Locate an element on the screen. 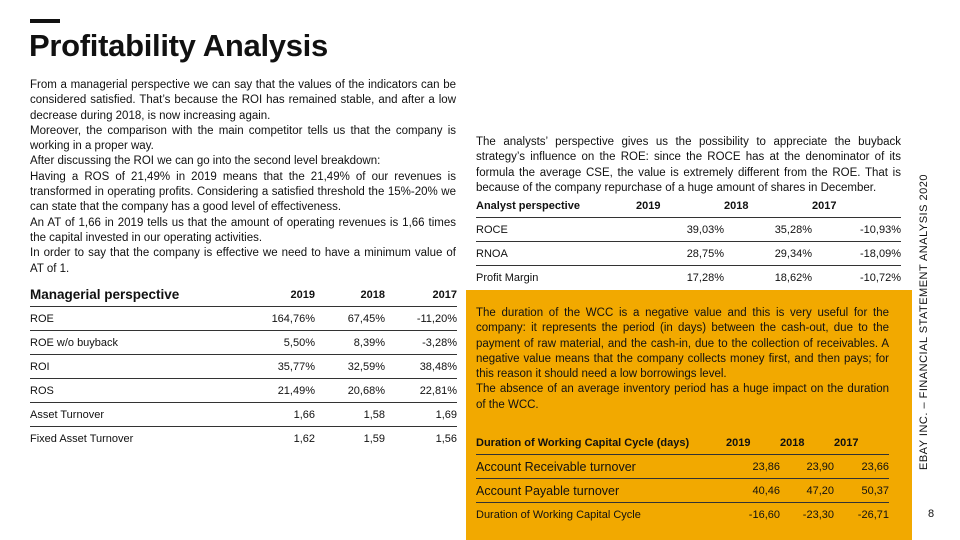 The image size is (960, 540). value-2018: 23,90 is located at coordinates (807, 466).